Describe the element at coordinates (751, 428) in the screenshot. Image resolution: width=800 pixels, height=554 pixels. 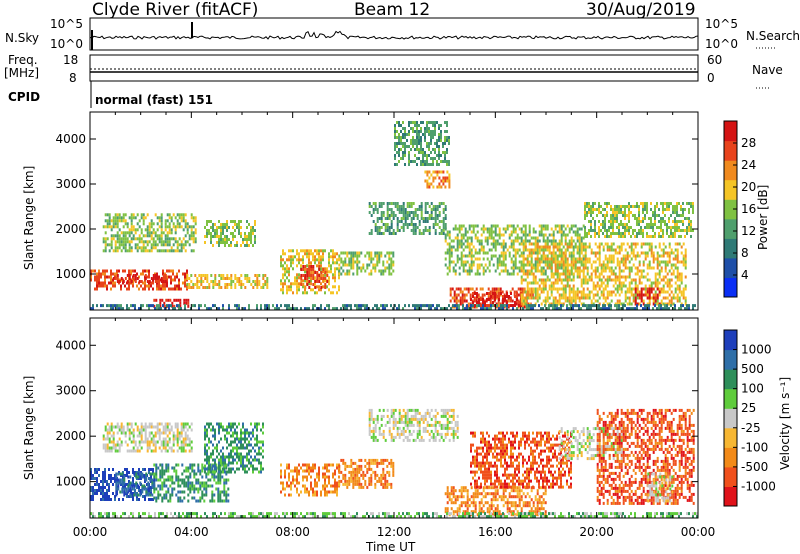
I see `velocity-colorbar-label-4: -25` at that location.